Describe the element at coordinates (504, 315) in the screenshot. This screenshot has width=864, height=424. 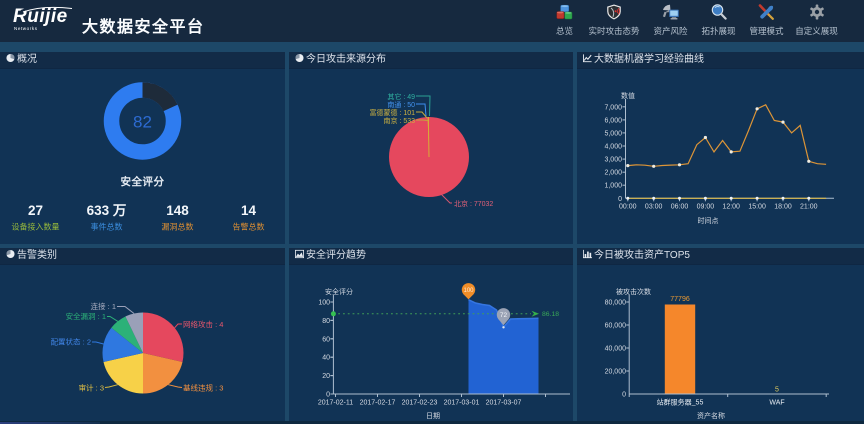
I see `svg-text: 72` at that location.